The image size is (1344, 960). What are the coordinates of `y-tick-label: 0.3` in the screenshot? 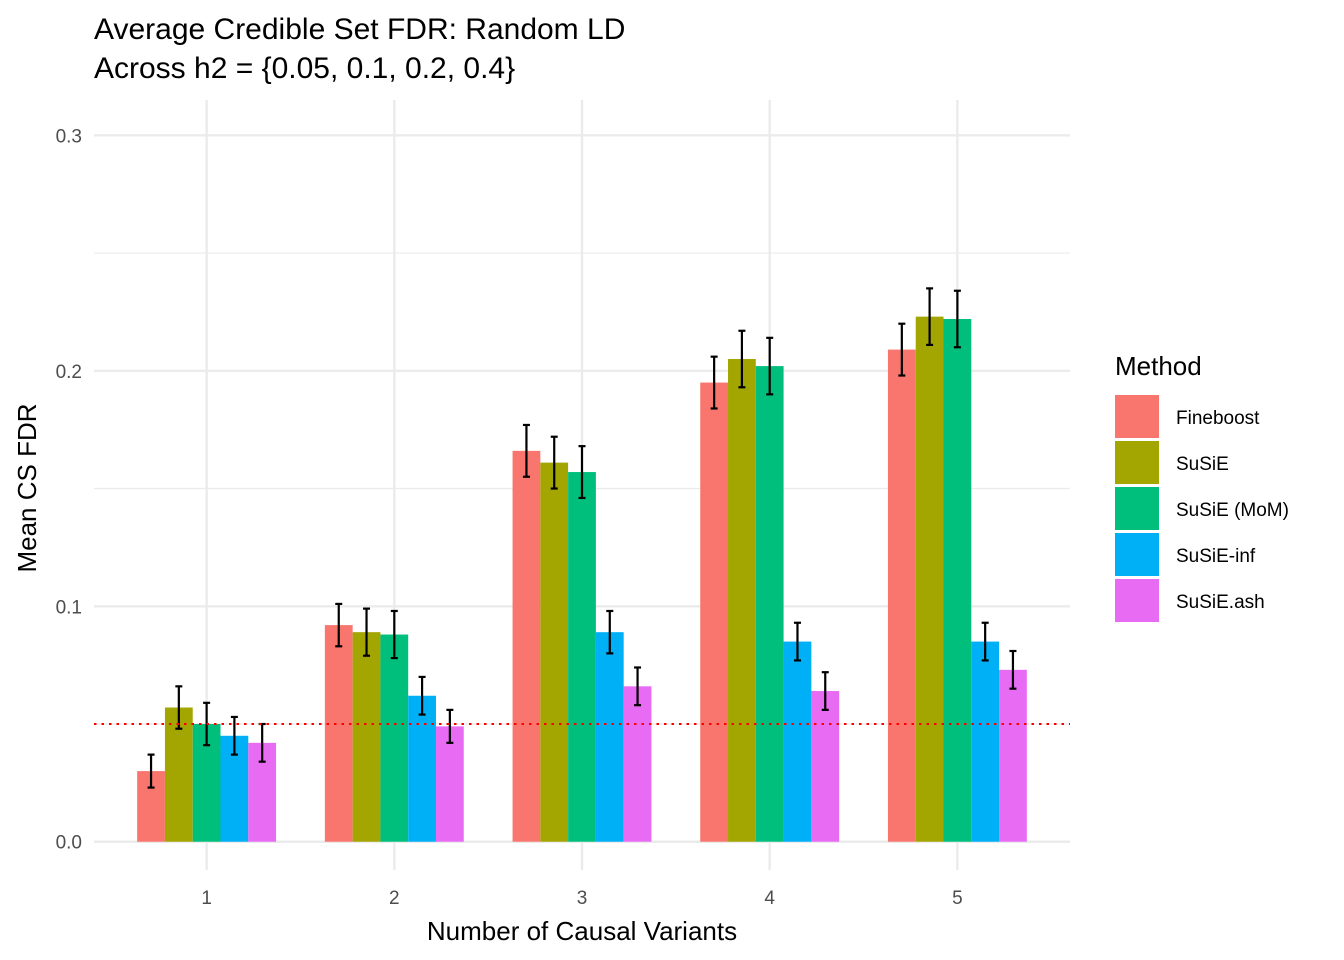 It's located at (69, 136).